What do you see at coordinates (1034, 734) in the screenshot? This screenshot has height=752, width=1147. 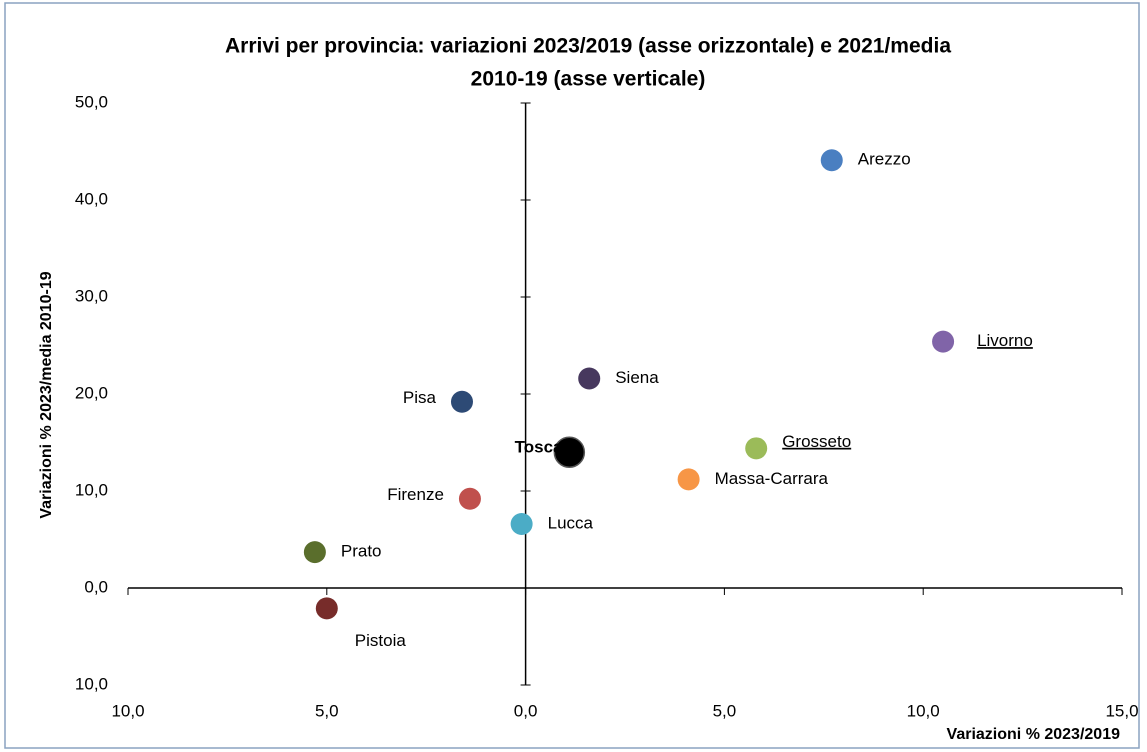 I see `x-axis-title: Variazioni % 2023/2019` at bounding box center [1034, 734].